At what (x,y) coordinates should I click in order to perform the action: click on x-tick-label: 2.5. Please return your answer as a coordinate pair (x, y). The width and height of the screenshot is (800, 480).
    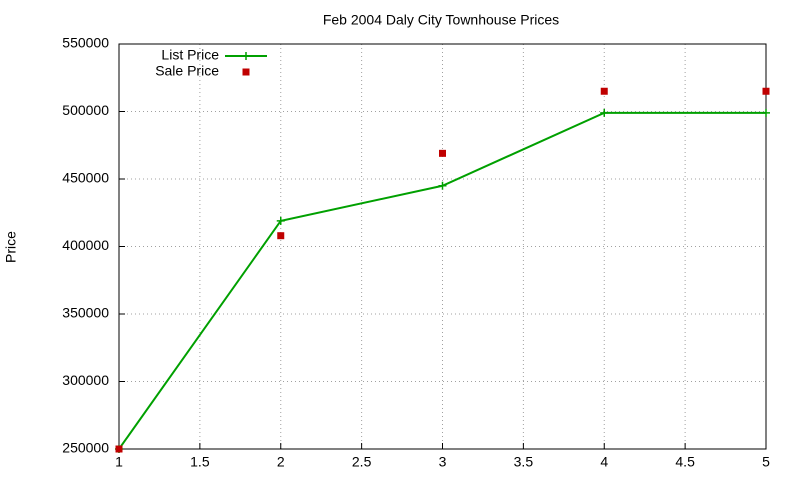
    Looking at the image, I should click on (362, 462).